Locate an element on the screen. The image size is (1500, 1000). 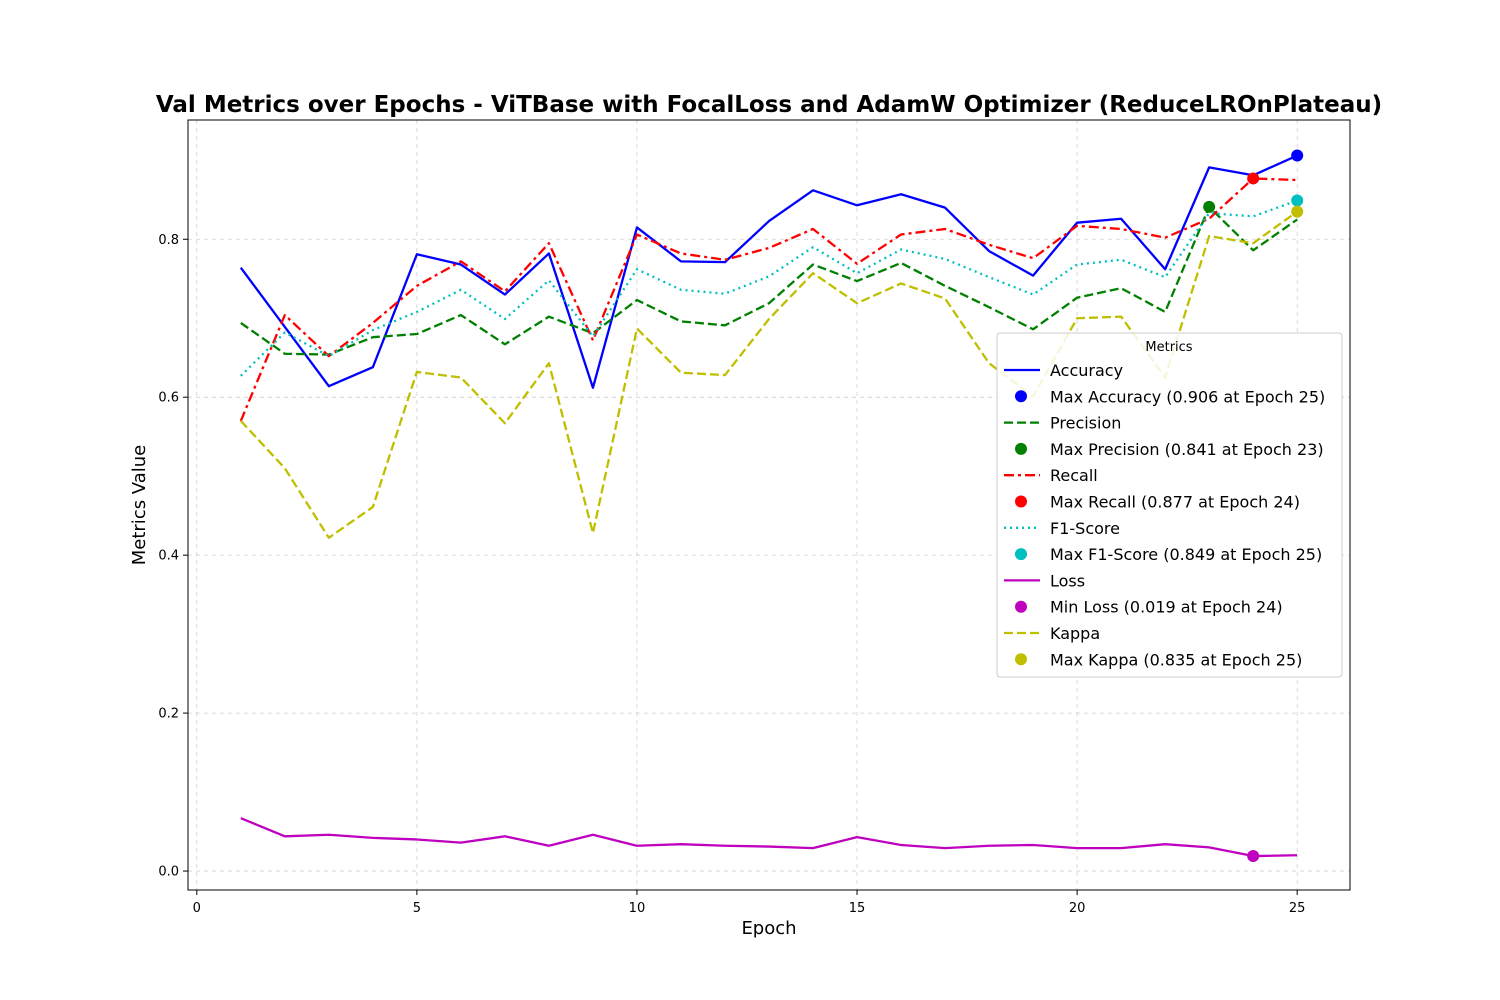
marker-layer is located at coordinates (1253, 506).